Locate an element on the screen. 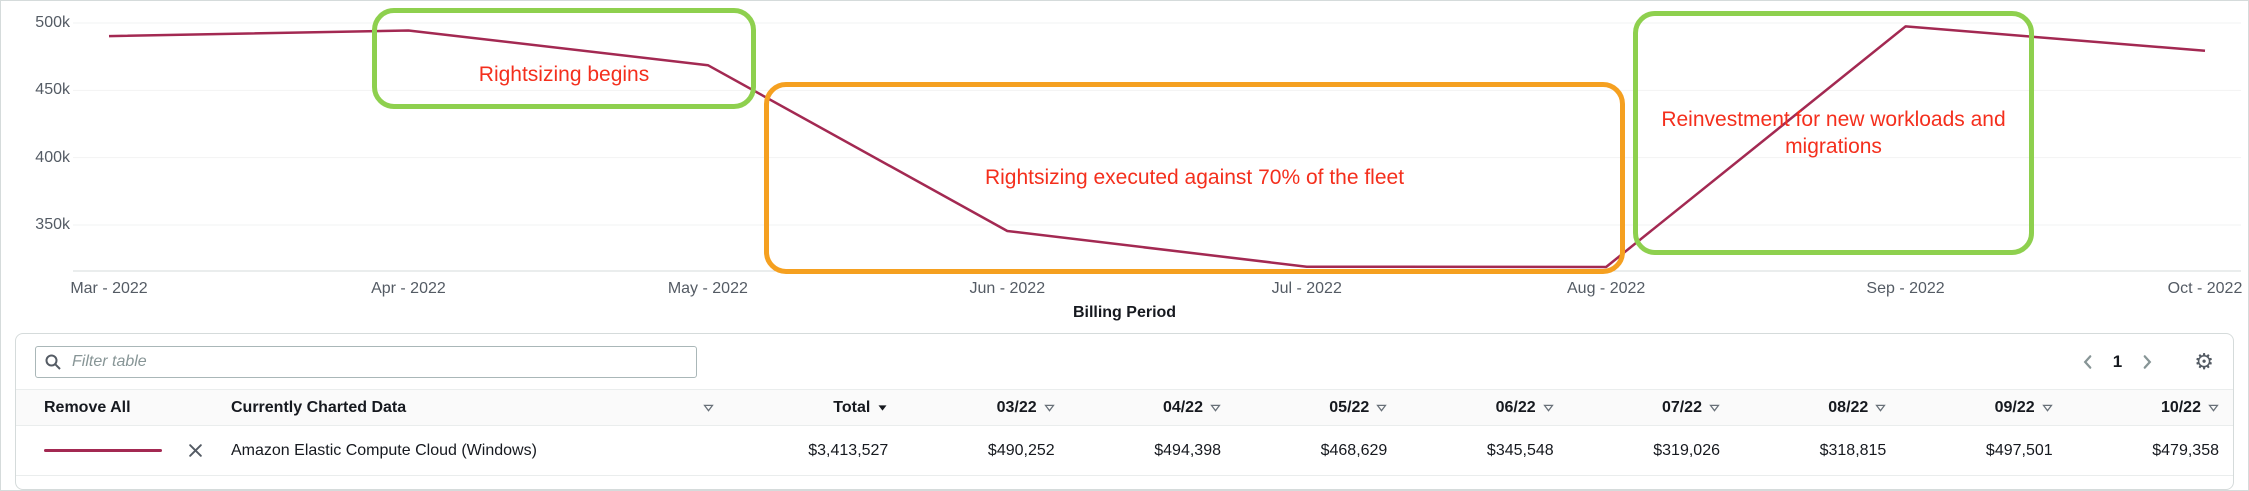  table-toolbar: 1 ⚙ is located at coordinates (1124, 362).